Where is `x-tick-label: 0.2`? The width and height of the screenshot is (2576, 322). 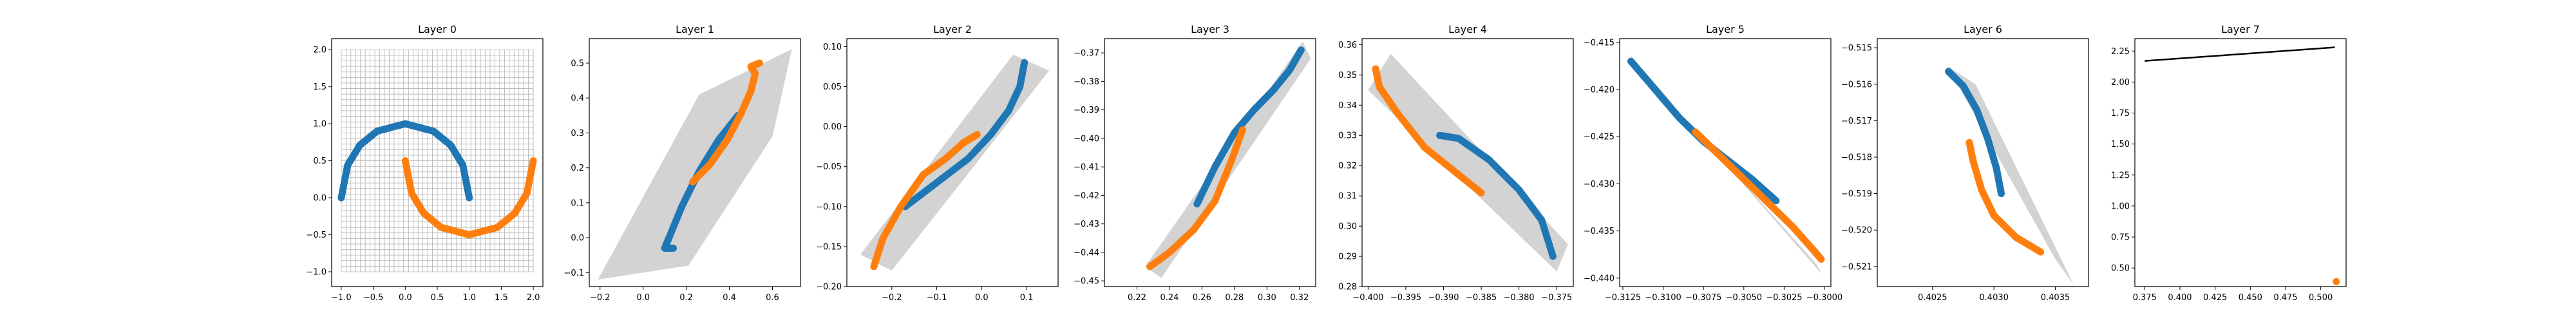
x-tick-label: 0.2 is located at coordinates (686, 298).